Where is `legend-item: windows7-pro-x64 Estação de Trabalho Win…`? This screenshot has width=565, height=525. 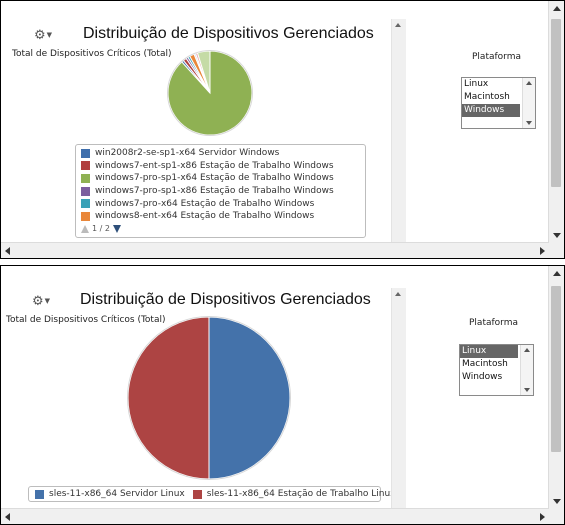
legend-item: windows7-pro-x64 Estação de Trabalho Win… is located at coordinates (223, 203).